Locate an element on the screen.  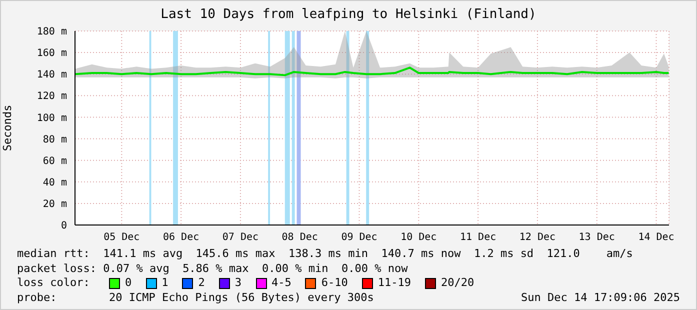
x-tick-label: 14 Dec is located at coordinates (656, 238).